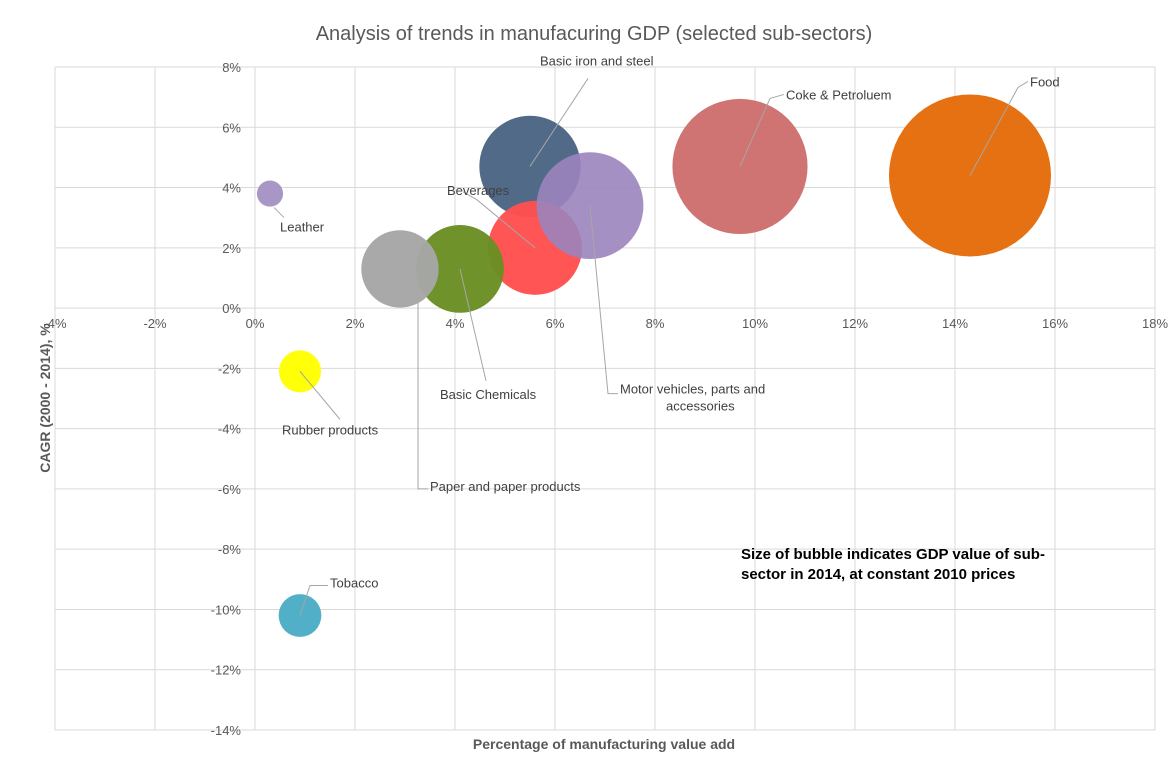 The width and height of the screenshot is (1170, 764). What do you see at coordinates (270, 193) in the screenshot?
I see `bubble-leather` at bounding box center [270, 193].